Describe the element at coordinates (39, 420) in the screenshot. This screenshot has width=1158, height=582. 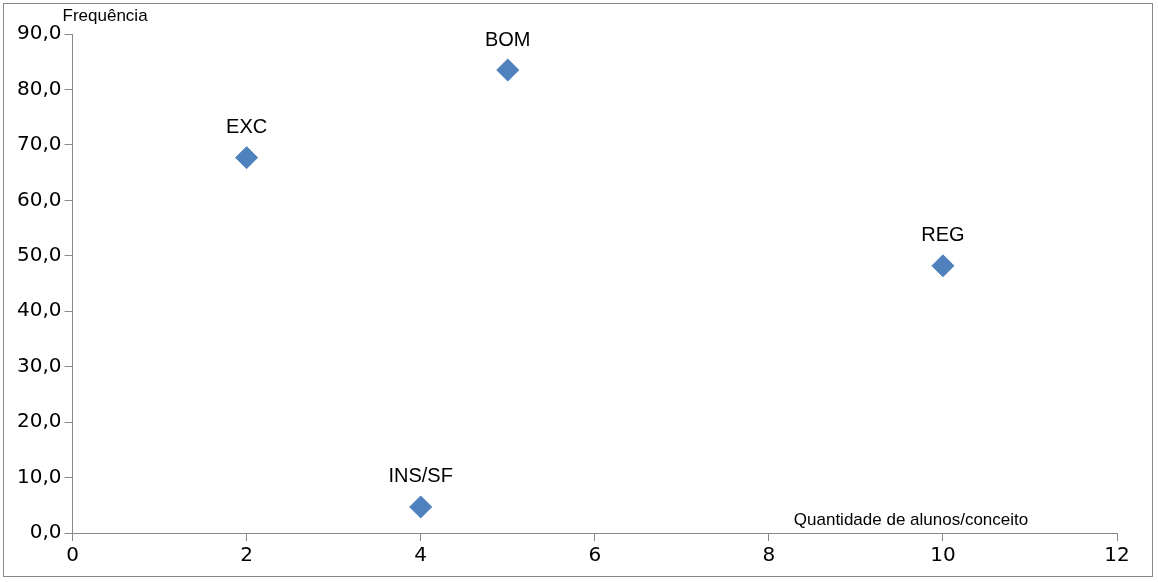
I see `y-tick-label: 20,0` at that location.